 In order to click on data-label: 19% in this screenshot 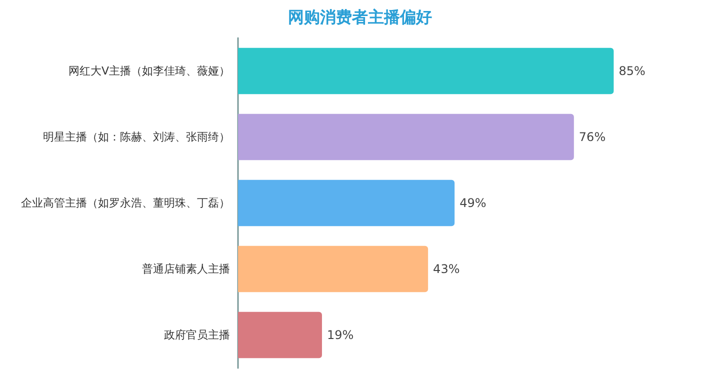, I will do `click(340, 335)`.